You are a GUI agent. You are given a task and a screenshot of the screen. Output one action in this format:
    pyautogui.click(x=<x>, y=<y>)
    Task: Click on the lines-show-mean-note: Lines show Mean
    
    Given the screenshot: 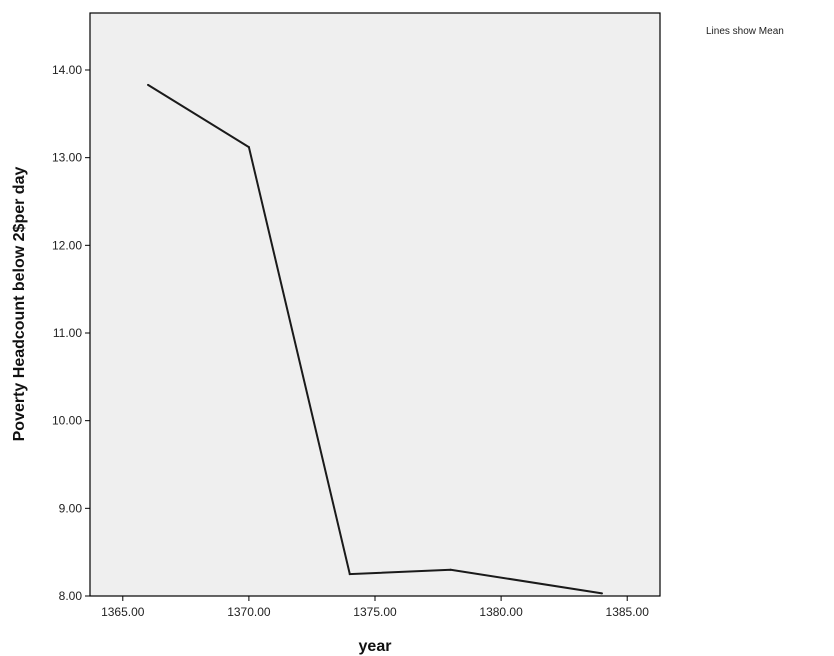 What is the action you would take?
    pyautogui.click(x=745, y=31)
    